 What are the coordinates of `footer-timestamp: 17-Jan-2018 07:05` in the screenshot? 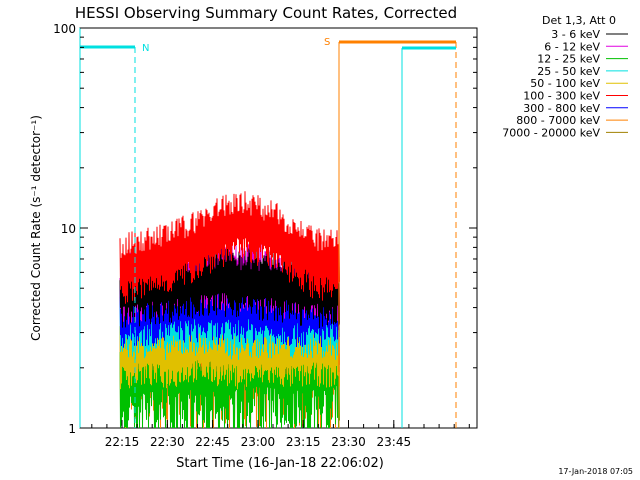 It's located at (595, 471).